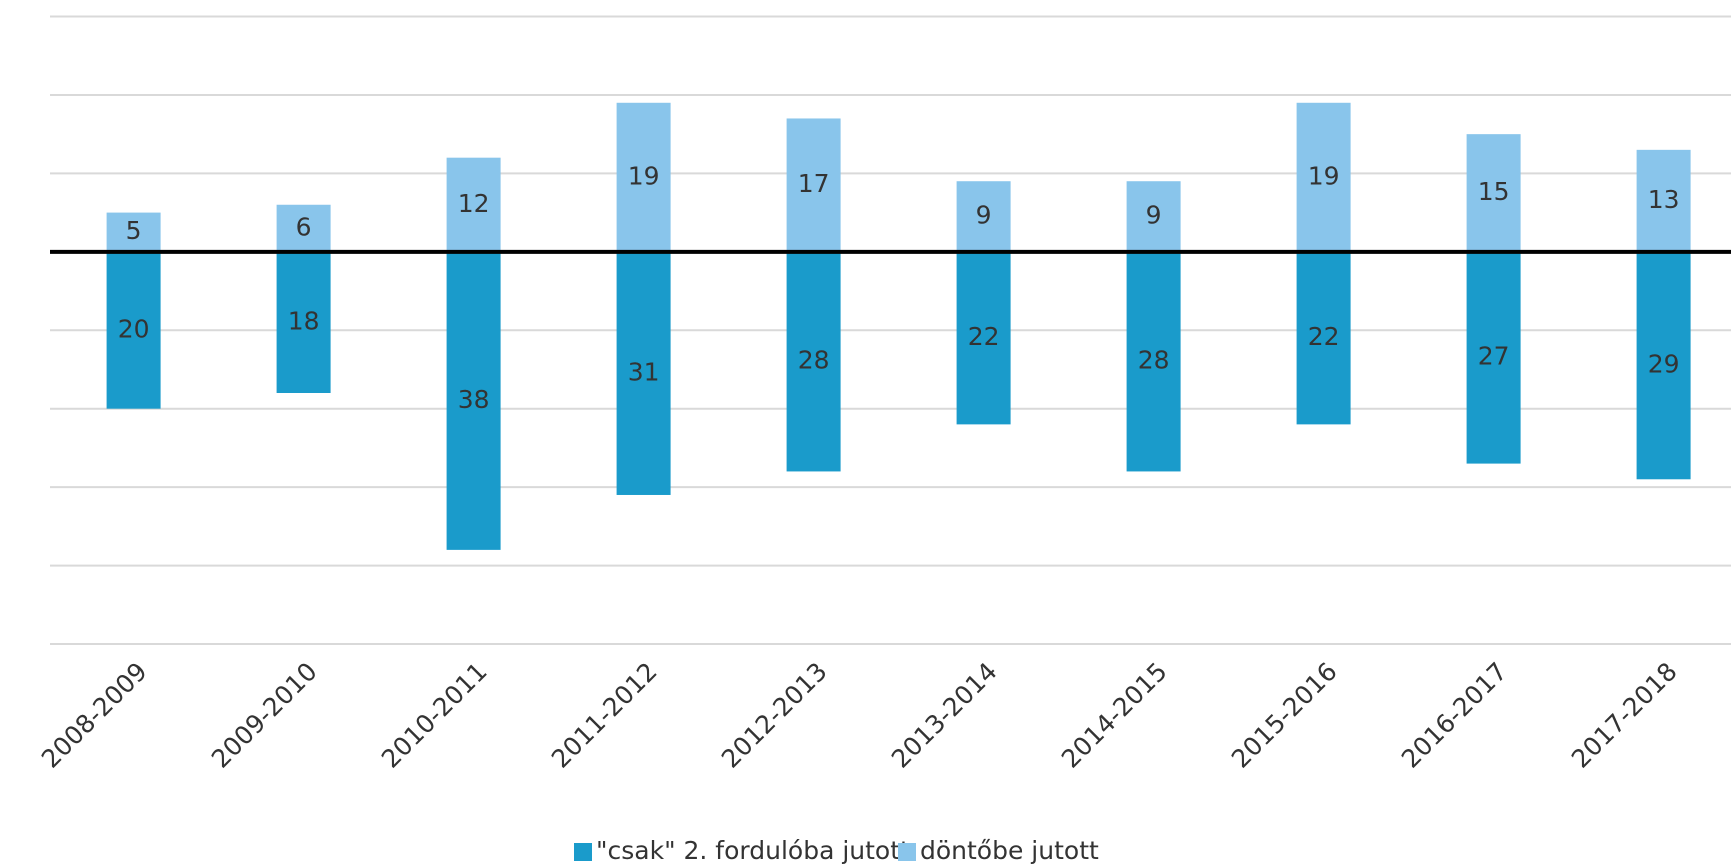  What do you see at coordinates (604, 715) in the screenshot?
I see `x-tick-label: 2011-2012` at bounding box center [604, 715].